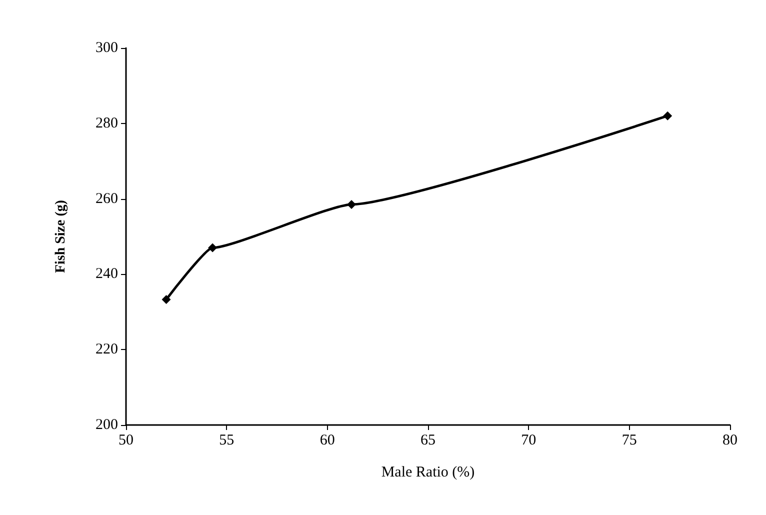 This screenshot has height=515, width=766. I want to click on x-tick-label: 50, so click(126, 440).